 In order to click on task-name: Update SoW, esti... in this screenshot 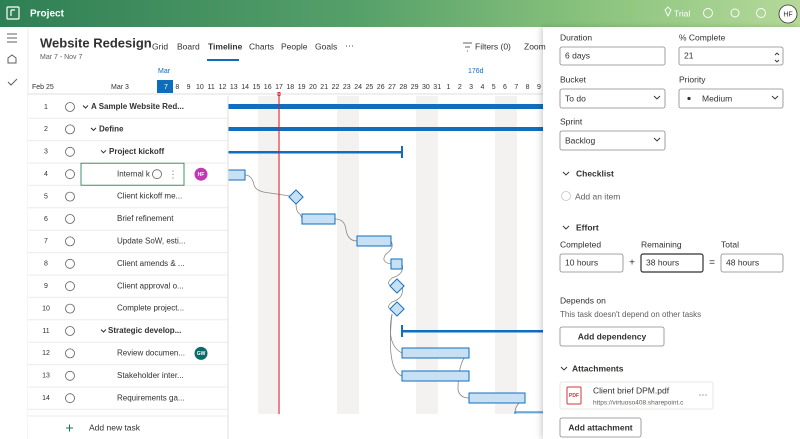, I will do `click(151, 241)`.